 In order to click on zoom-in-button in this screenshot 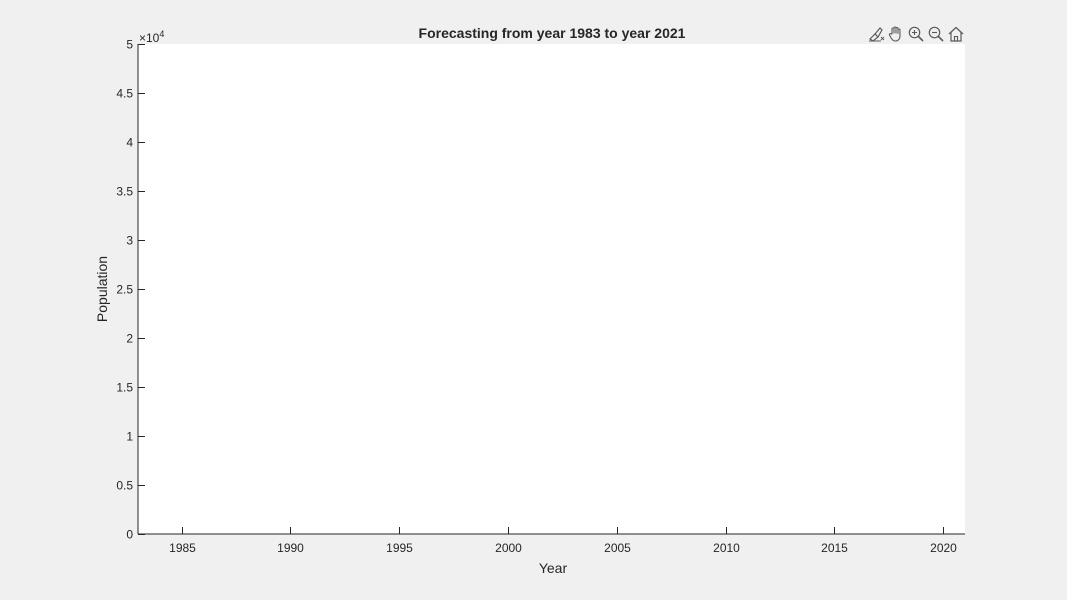, I will do `click(916, 34)`.